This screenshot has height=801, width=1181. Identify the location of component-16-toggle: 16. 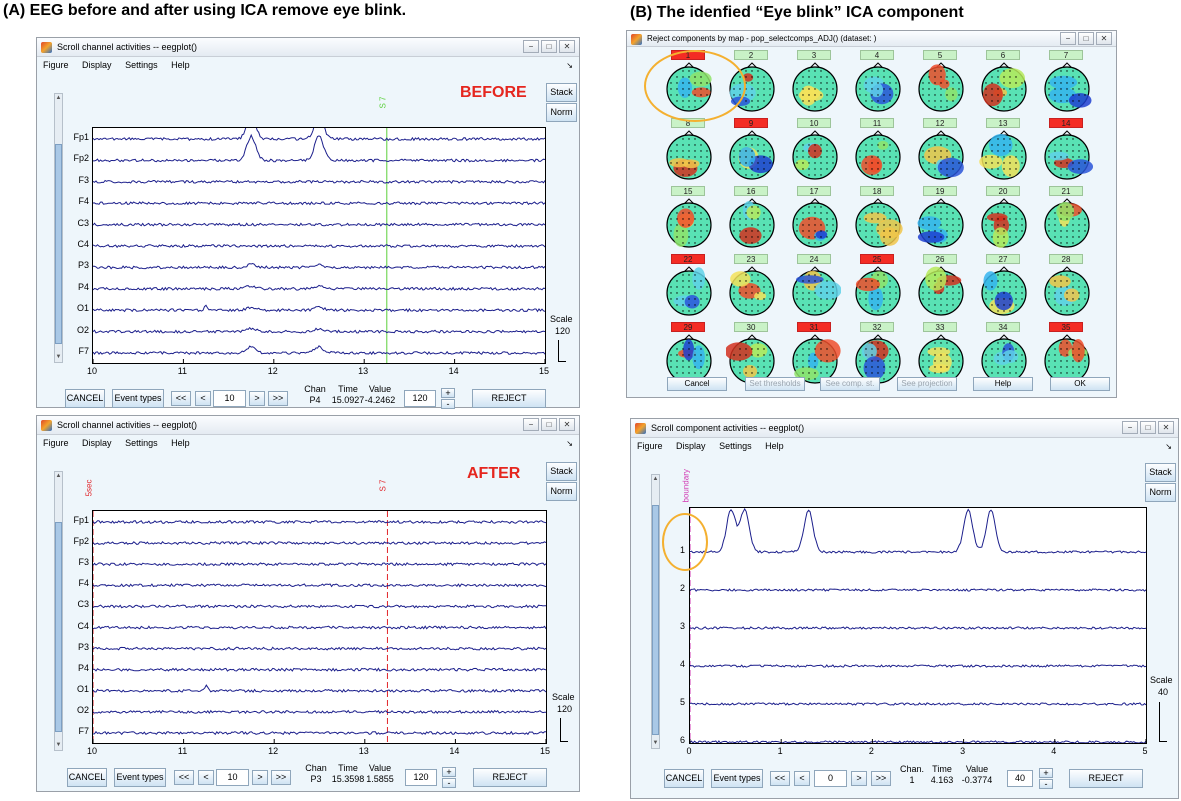
(751, 191).